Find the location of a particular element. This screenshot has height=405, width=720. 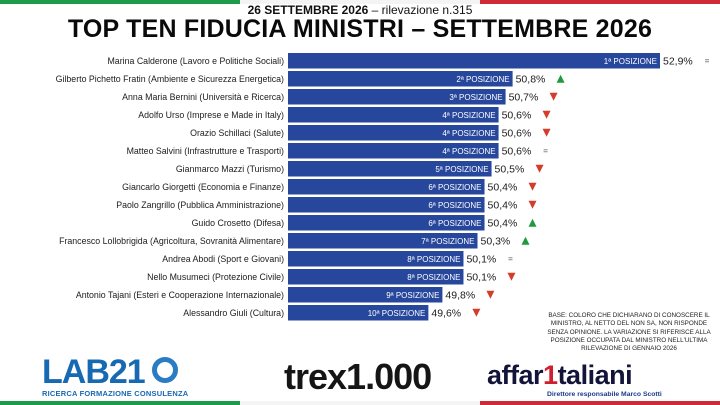

category-label: Alessandro Giuli (Cultura) is located at coordinates (233, 313).